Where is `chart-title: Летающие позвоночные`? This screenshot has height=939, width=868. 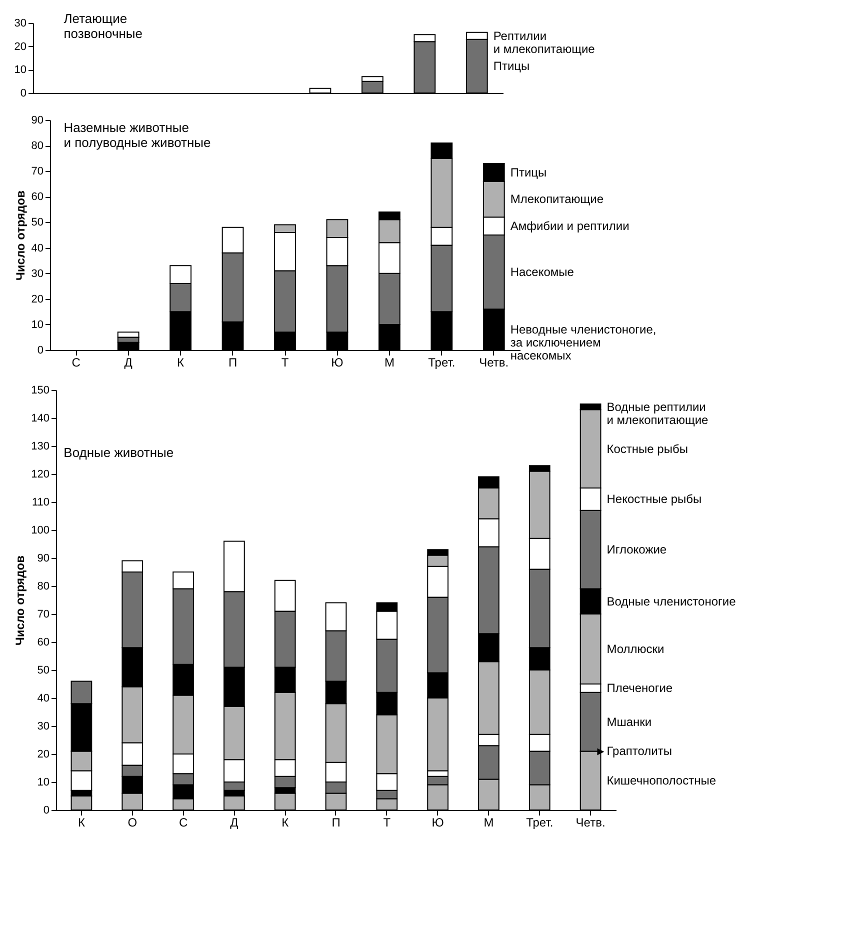 chart-title: Летающие позвоночные is located at coordinates (103, 26).